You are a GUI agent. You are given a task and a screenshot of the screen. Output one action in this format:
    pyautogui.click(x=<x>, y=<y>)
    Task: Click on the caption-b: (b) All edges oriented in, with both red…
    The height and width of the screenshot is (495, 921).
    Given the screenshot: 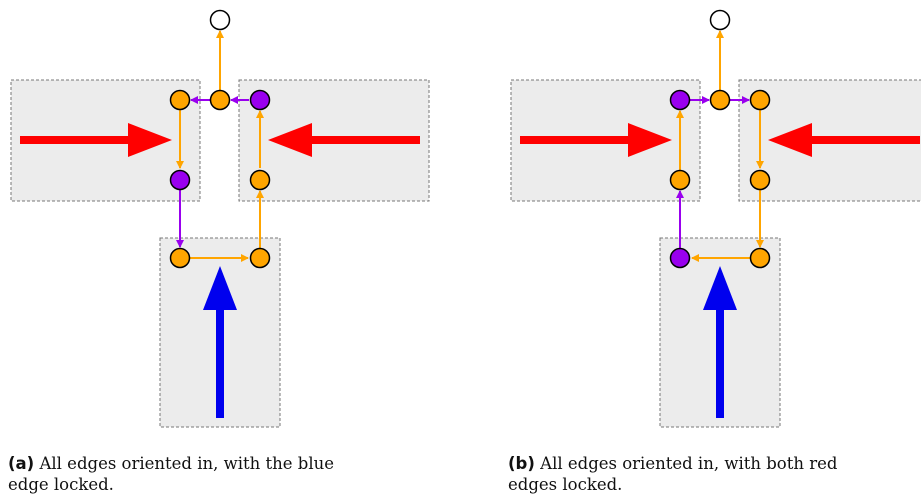 What is the action you would take?
    pyautogui.click(x=672, y=474)
    